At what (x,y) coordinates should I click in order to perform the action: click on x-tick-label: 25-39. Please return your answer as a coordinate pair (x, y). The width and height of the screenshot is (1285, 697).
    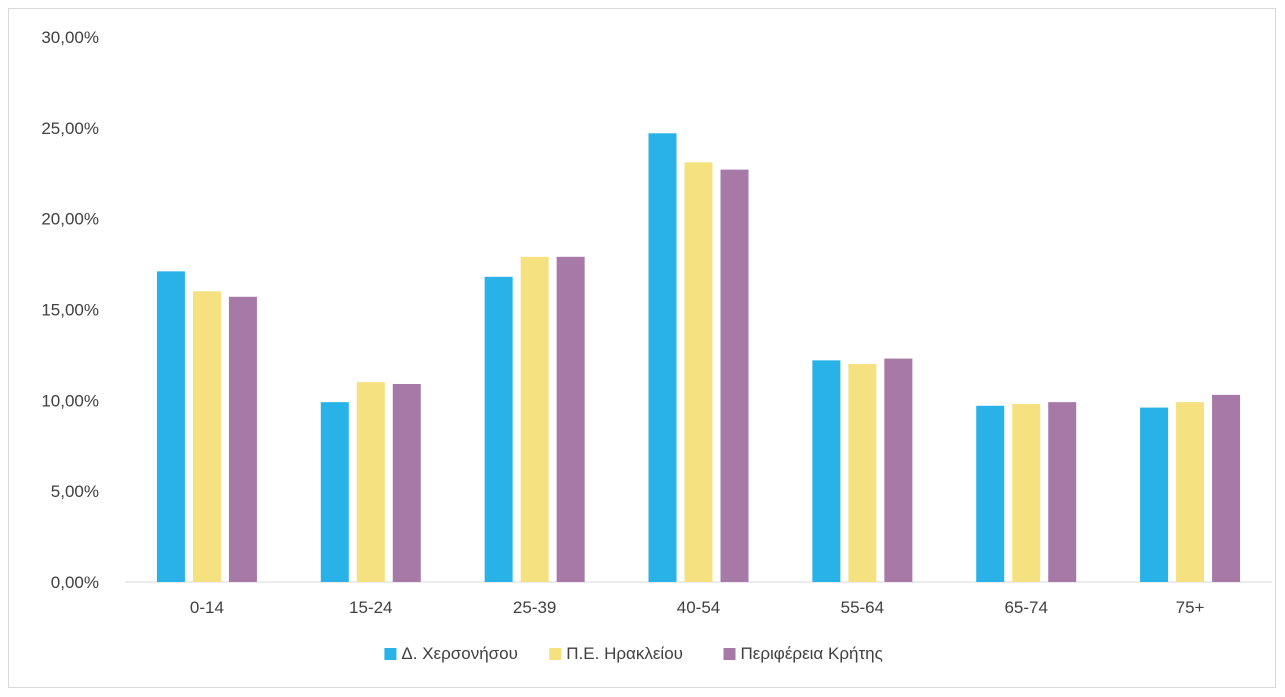
    Looking at the image, I should click on (534, 607).